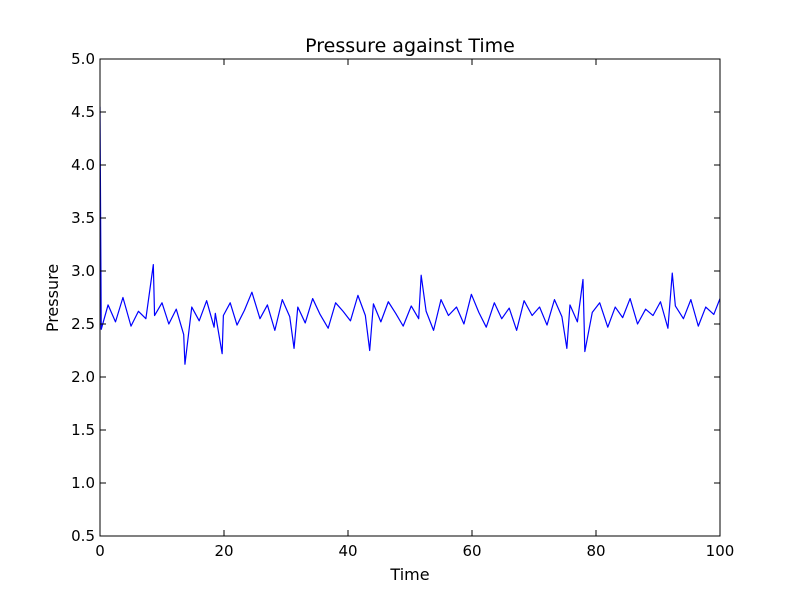 This screenshot has width=800, height=595. Describe the element at coordinates (83, 377) in the screenshot. I see `y-tick-label: 2.0` at that location.